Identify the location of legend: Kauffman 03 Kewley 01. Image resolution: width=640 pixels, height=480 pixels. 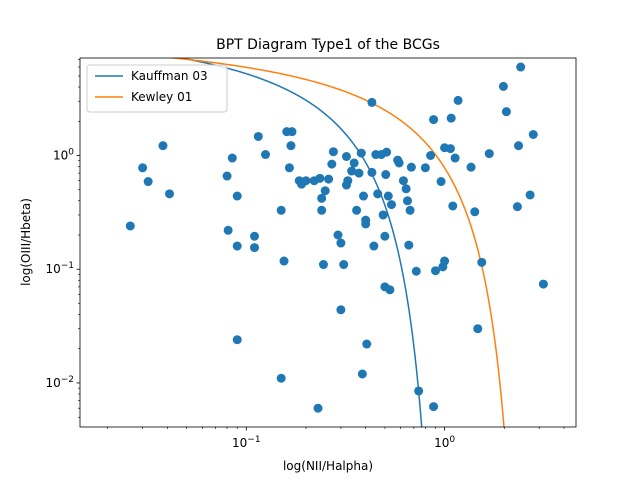
(157, 88).